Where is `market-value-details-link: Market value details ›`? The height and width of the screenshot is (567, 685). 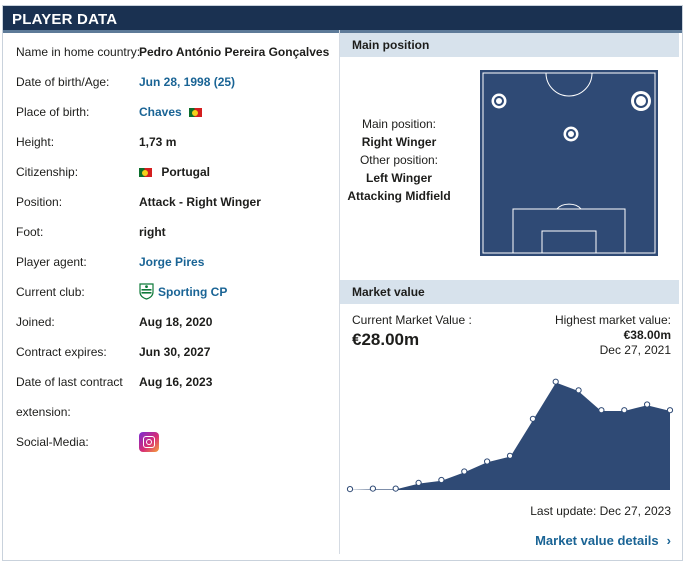
market-value-details-link: Market value details › is located at coordinates (603, 540).